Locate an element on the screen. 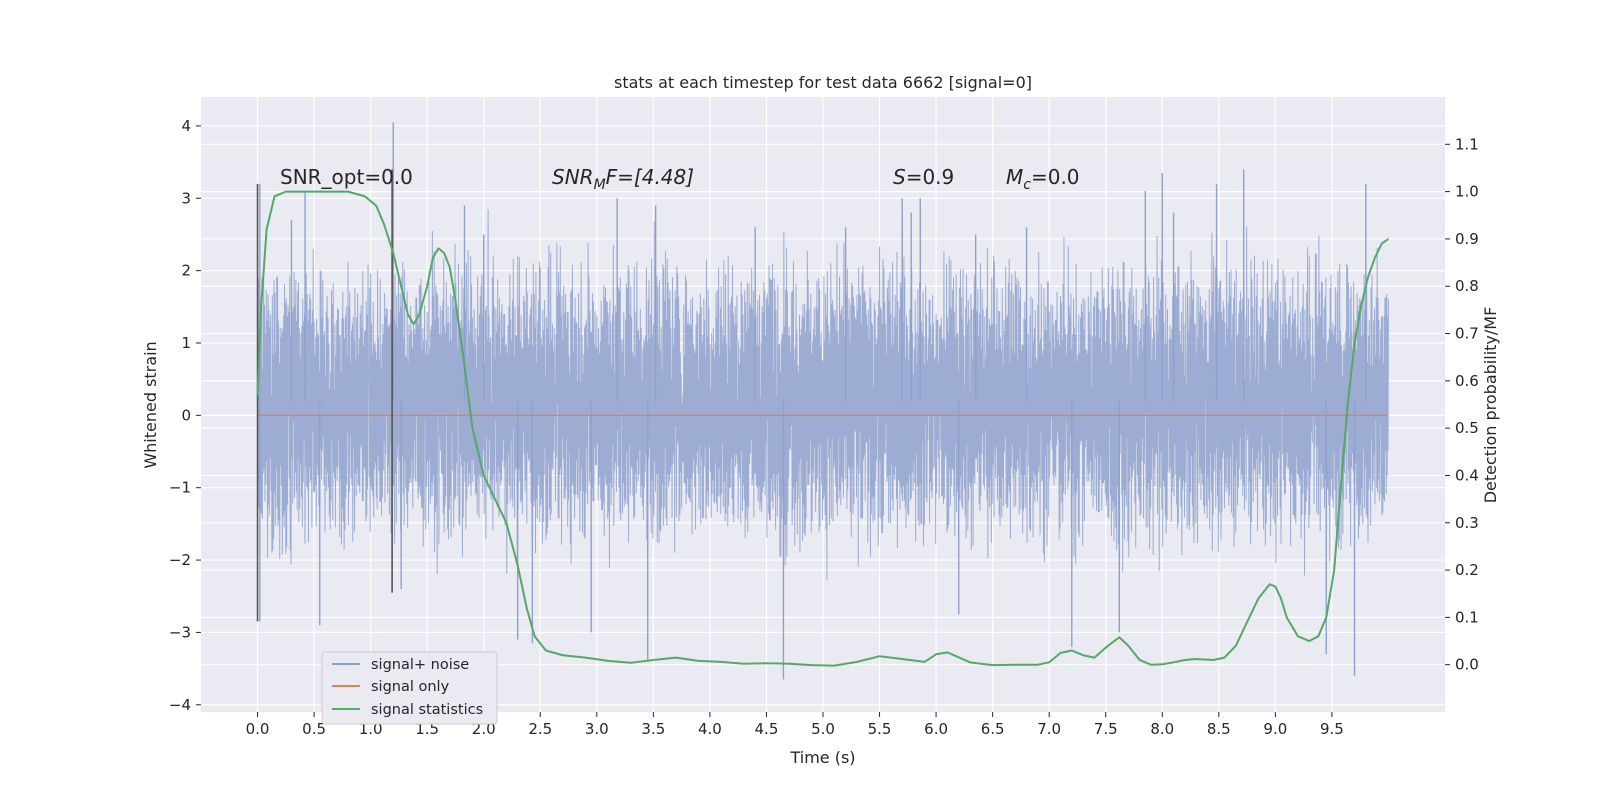 Image resolution: width=1600 pixels, height=800 pixels. y-right-tick-label: 0.6 is located at coordinates (1467, 381).